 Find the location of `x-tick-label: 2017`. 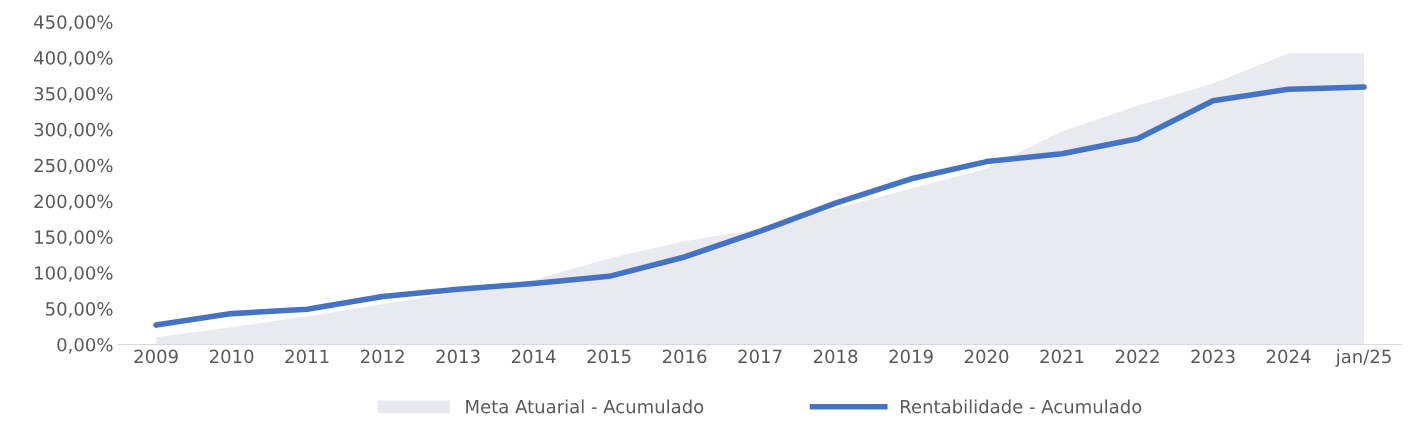

x-tick-label: 2017 is located at coordinates (760, 356).